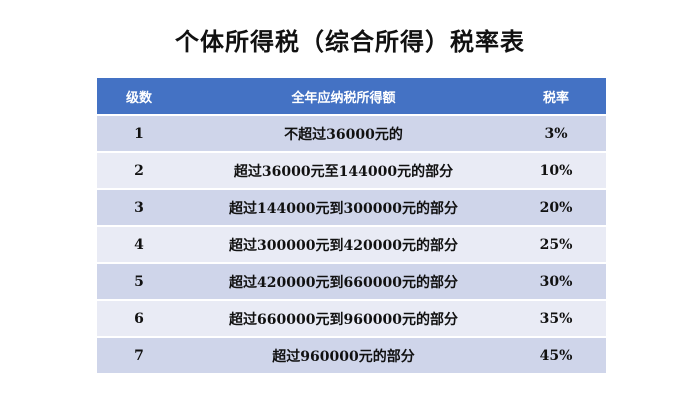 This screenshot has width=700, height=408. I want to click on cell-rate: 30%, so click(556, 282).